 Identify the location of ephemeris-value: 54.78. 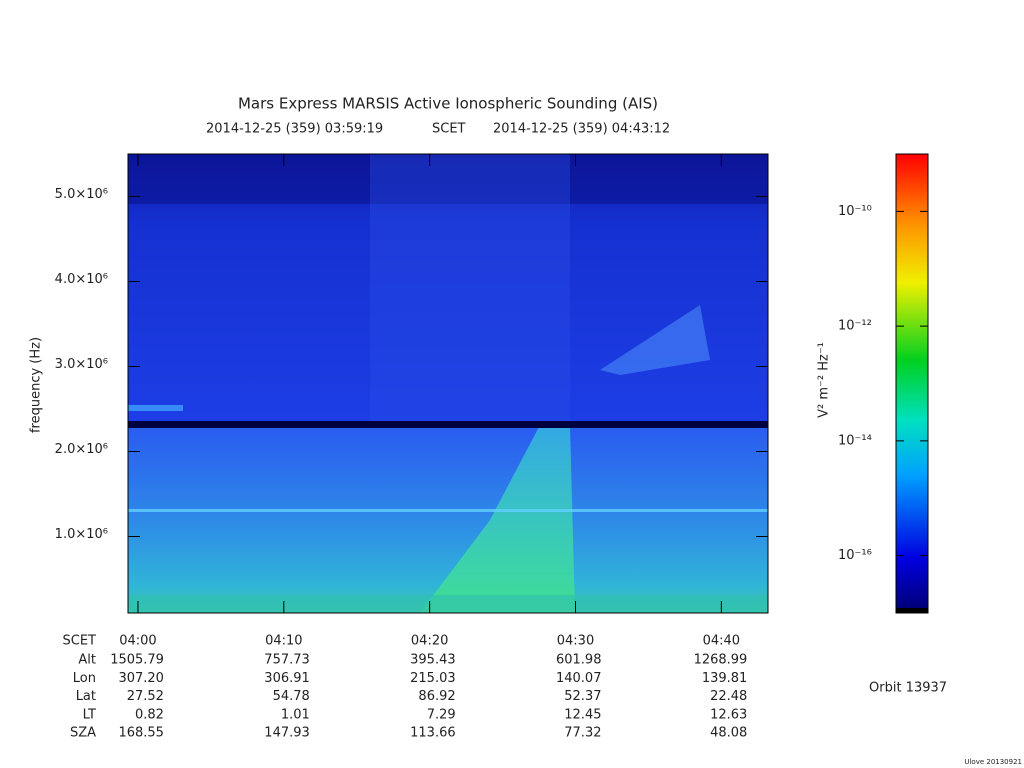
(291, 696).